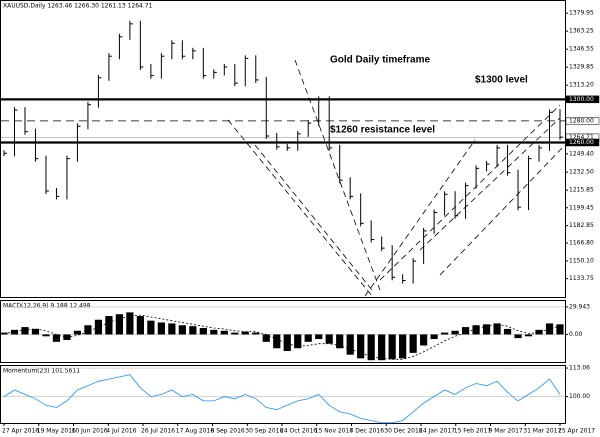  What do you see at coordinates (282, 337) in the screenshot?
I see `macd-signal` at bounding box center [282, 337].